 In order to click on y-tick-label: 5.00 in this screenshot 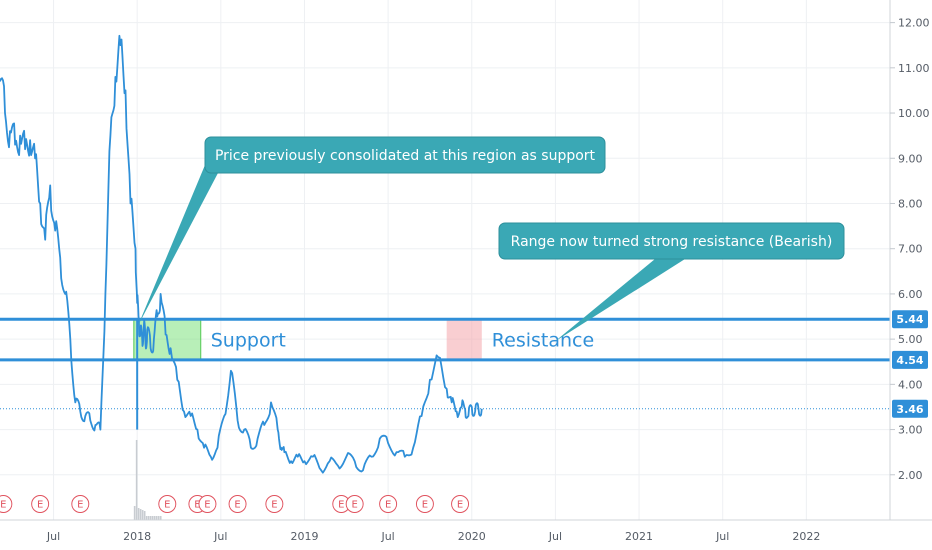, I will do `click(910, 339)`.